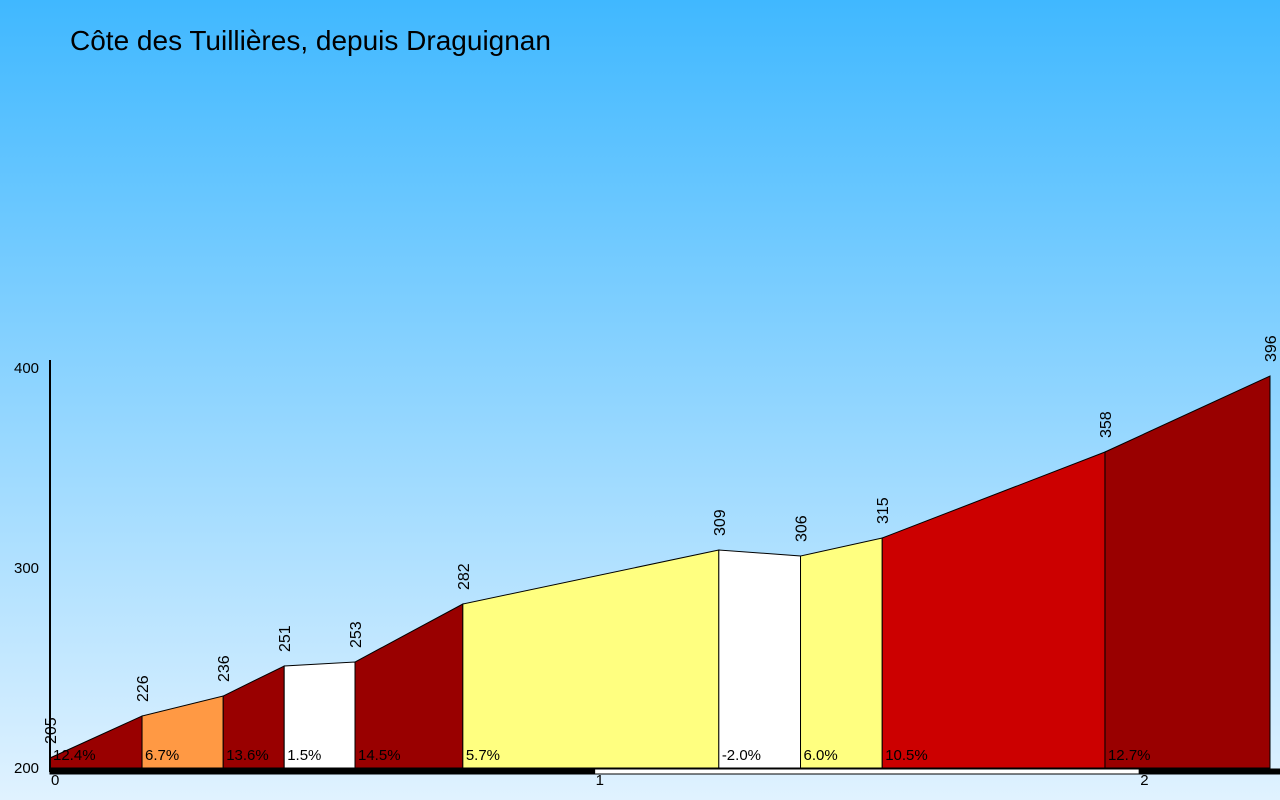 The height and width of the screenshot is (800, 1280). I want to click on gradient-label: 10.5%, so click(906, 755).